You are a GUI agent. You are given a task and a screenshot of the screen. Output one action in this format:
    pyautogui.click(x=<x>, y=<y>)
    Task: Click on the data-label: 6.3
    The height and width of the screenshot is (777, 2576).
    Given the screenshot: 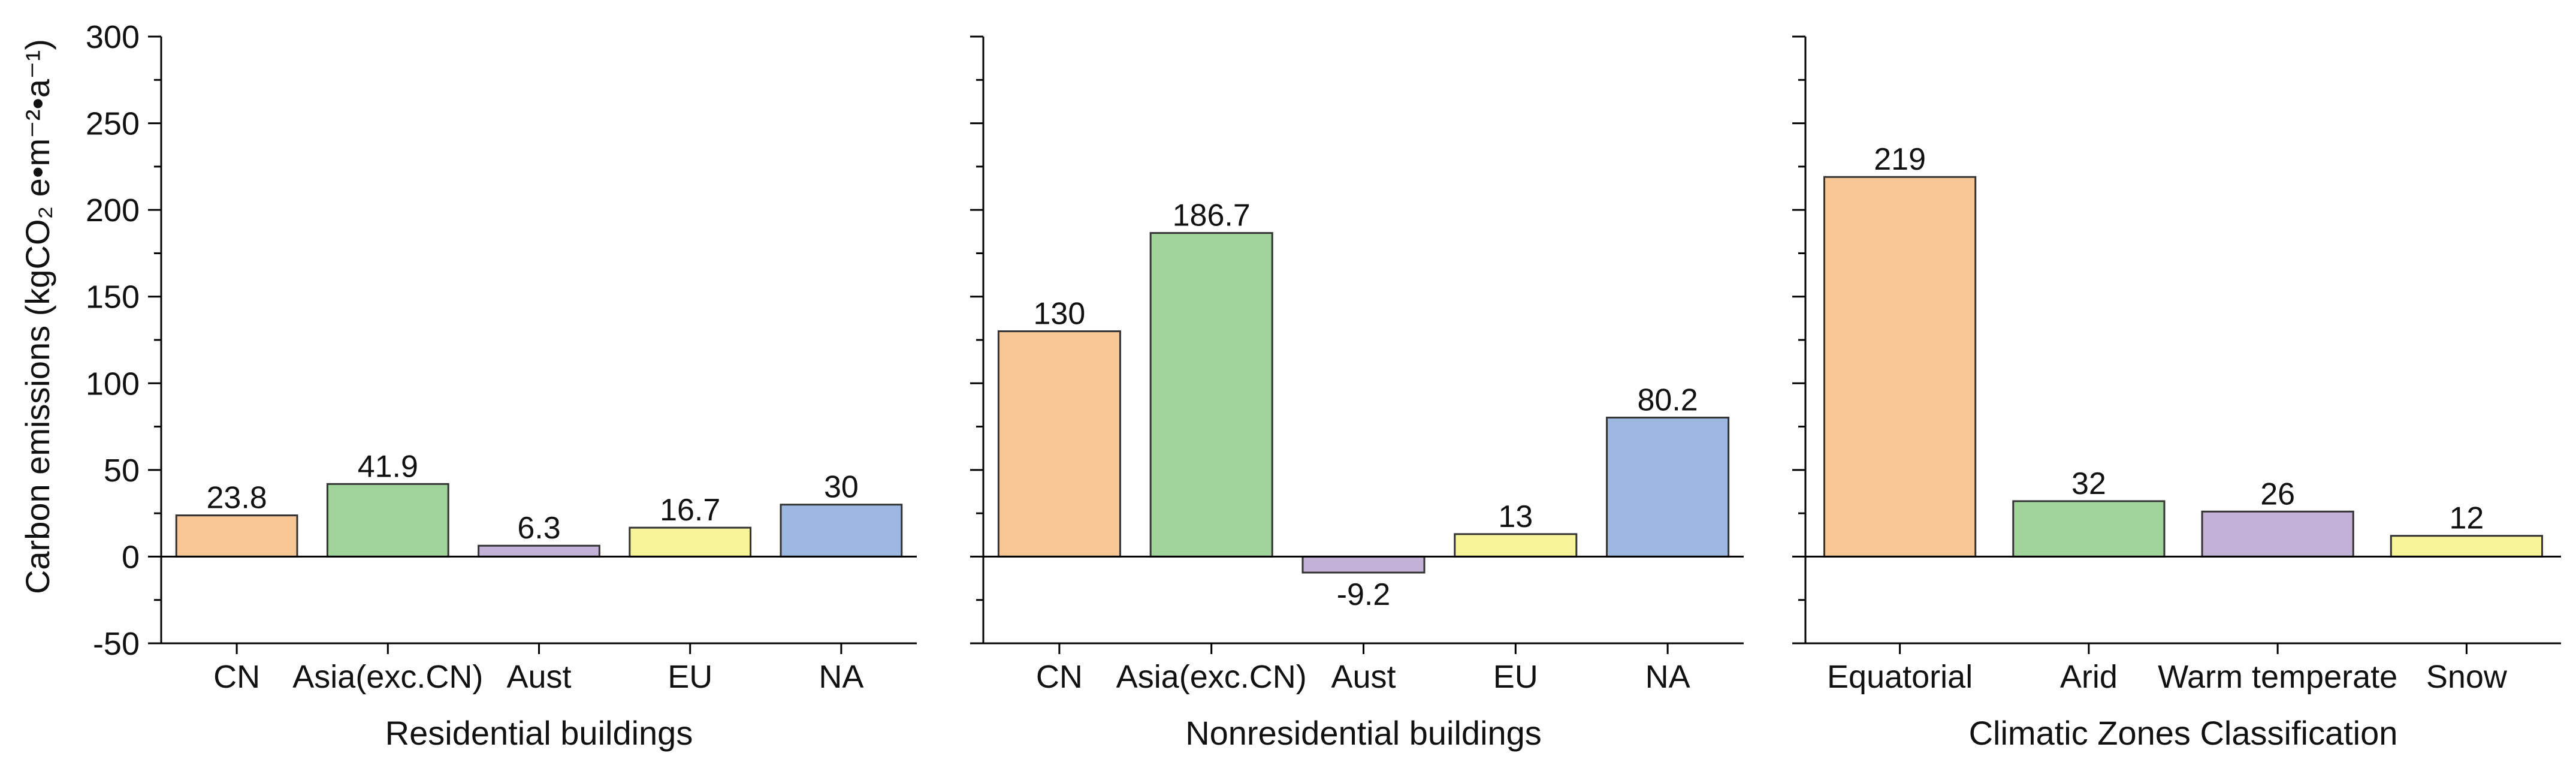 What is the action you would take?
    pyautogui.click(x=538, y=529)
    